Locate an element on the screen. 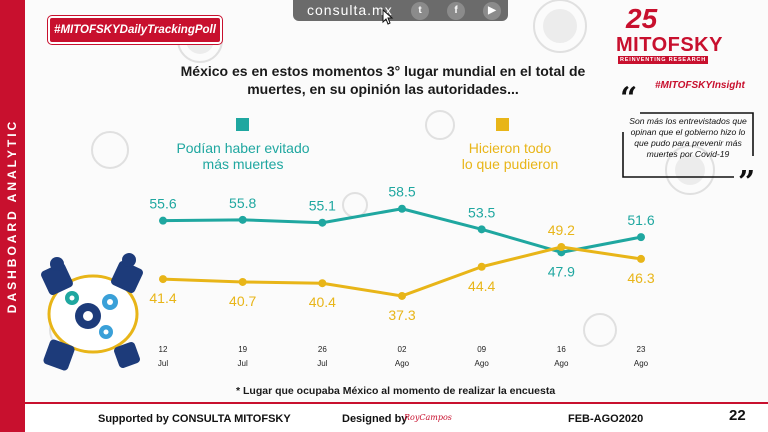 The image size is (768, 432). legend-gold-line-2: lo que pudieron is located at coordinates (510, 164).